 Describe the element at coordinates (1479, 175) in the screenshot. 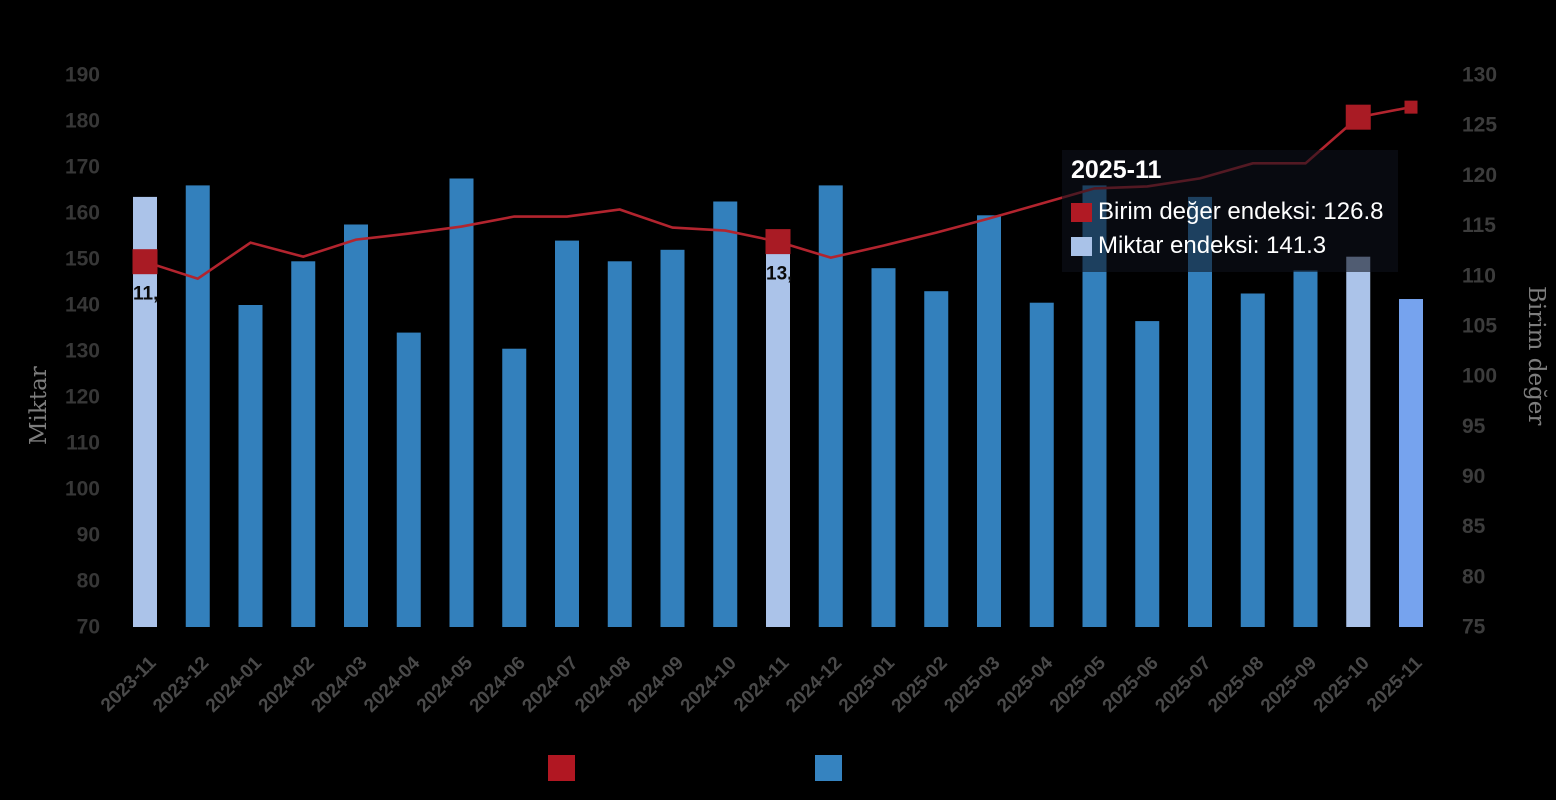

I see `right-axis-tick-label: 120` at that location.